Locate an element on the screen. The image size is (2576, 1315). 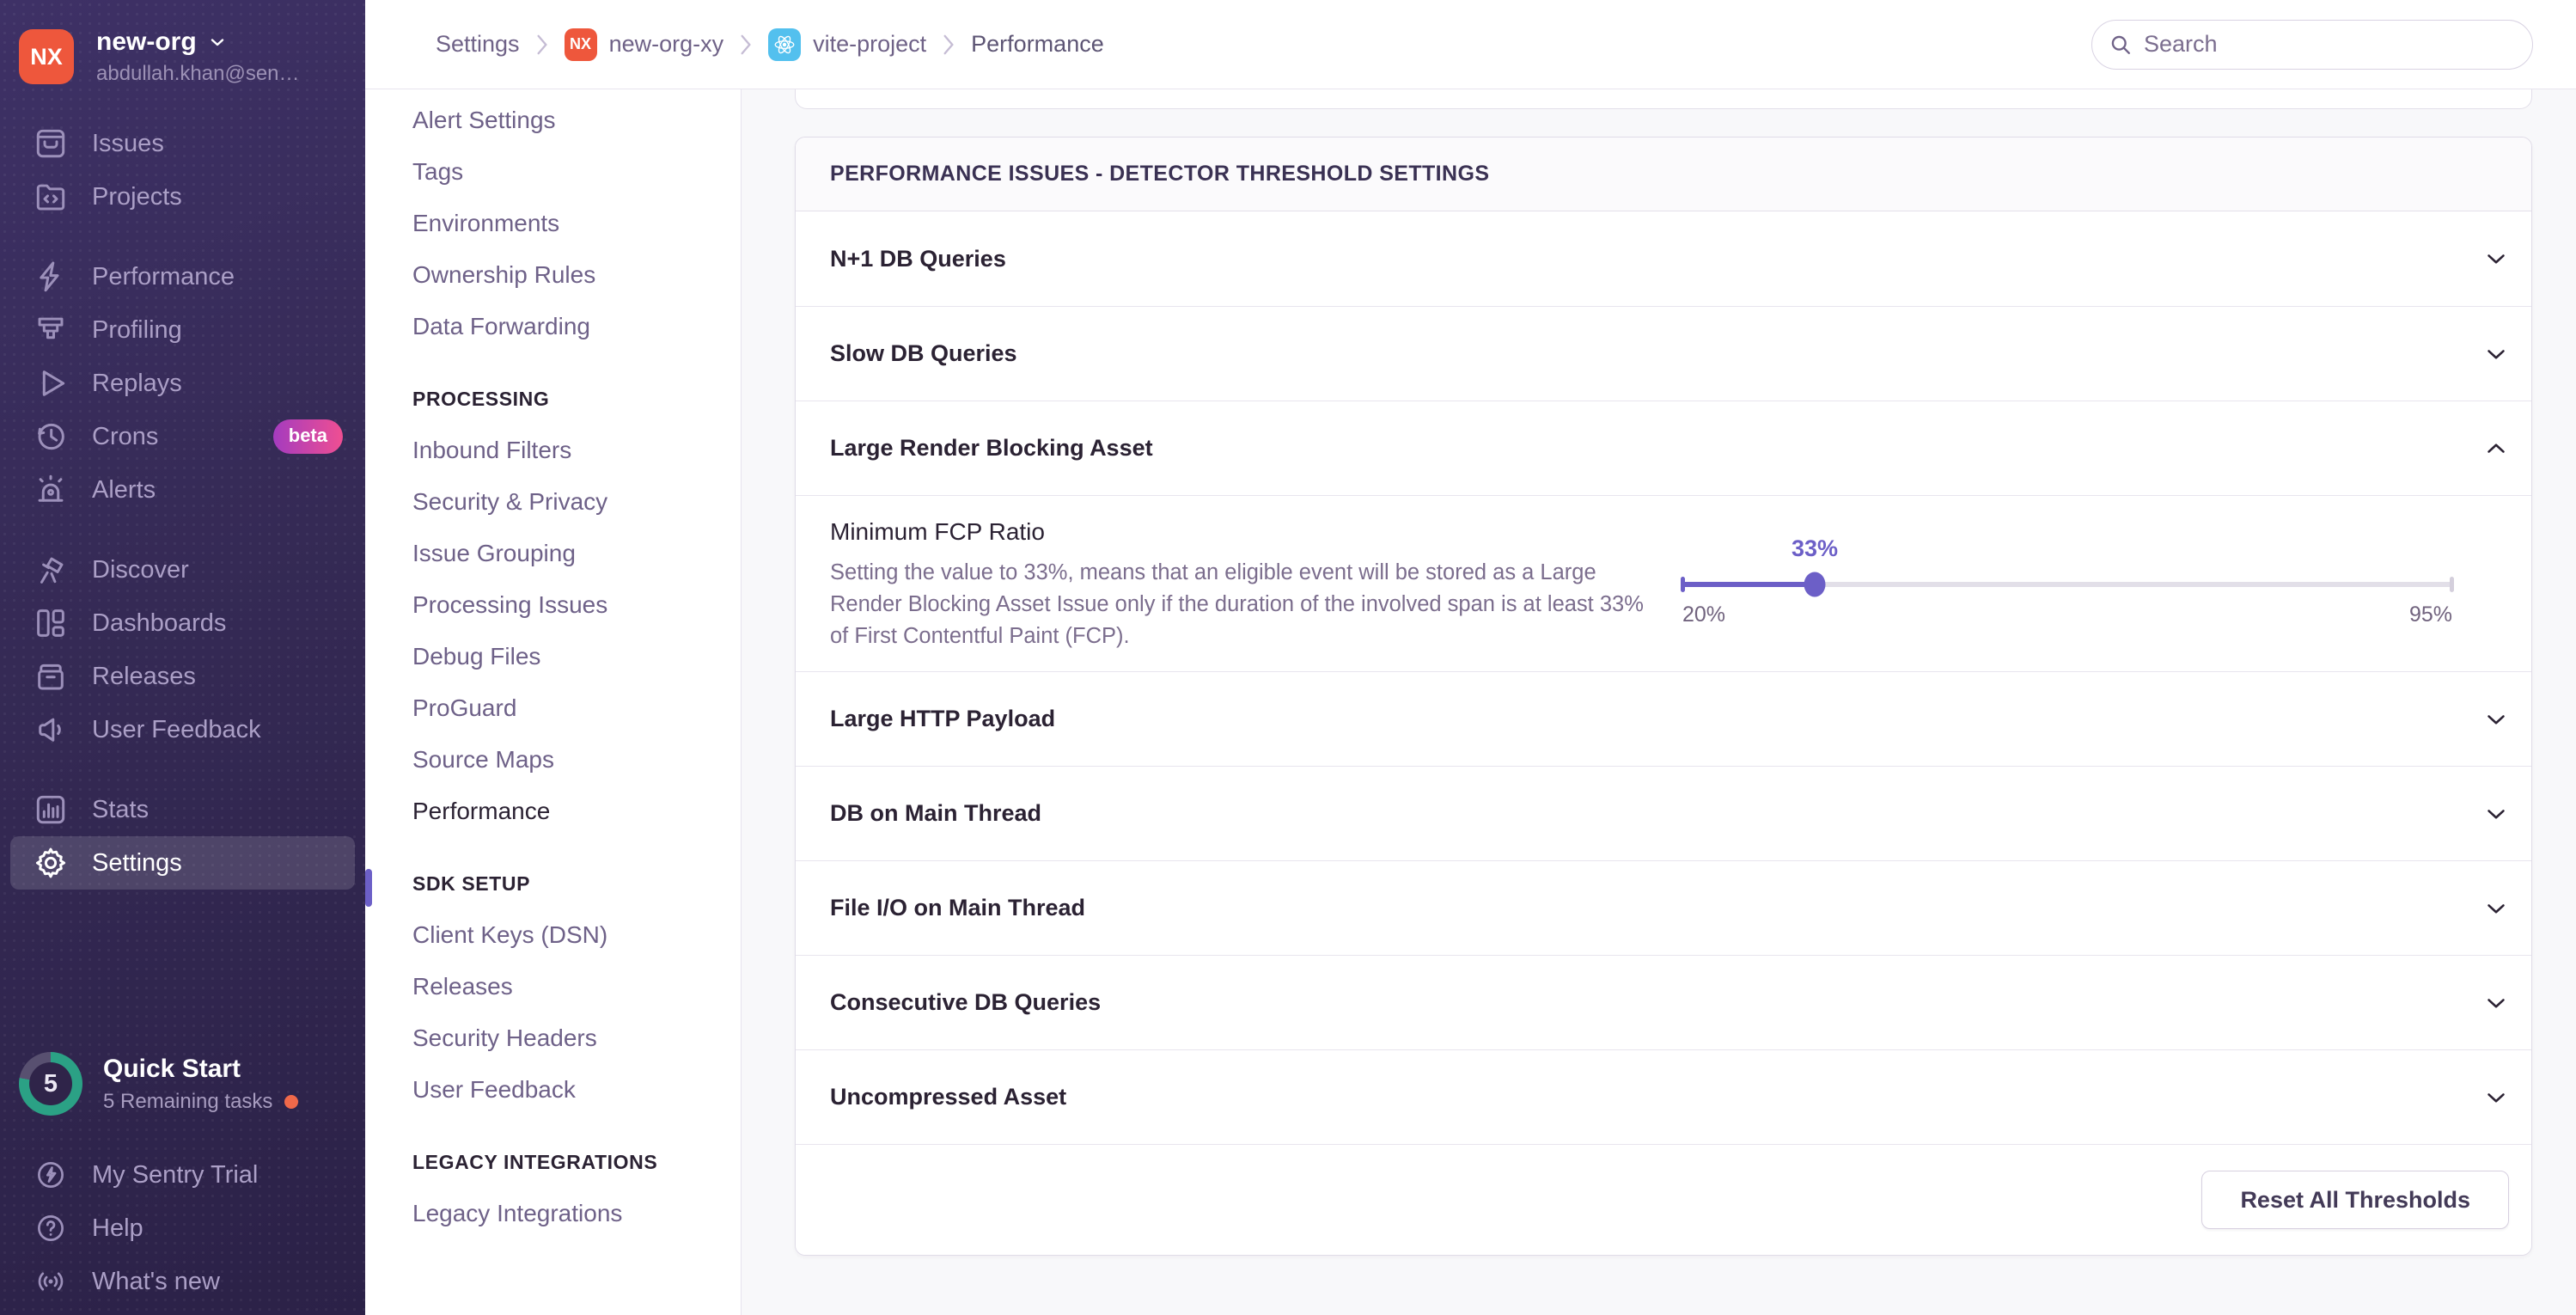
sidebar-item-my-sentry-trial: My Sentry Trial is located at coordinates (182, 1175).